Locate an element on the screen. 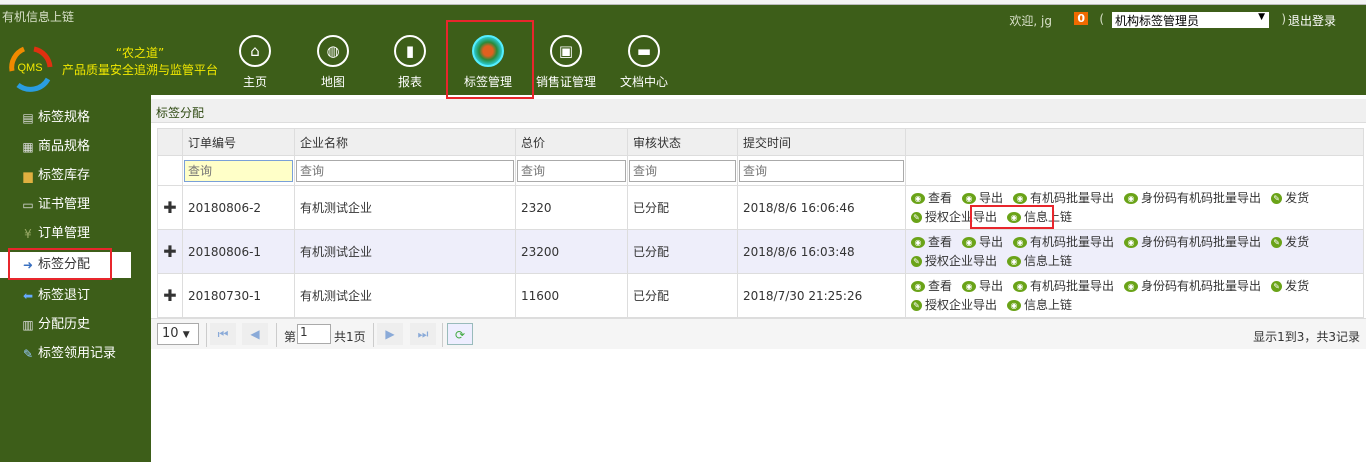 This screenshot has width=1366, height=462. sidebar-item-label-return: ⬅ 标签退订 is located at coordinates (85, 296).